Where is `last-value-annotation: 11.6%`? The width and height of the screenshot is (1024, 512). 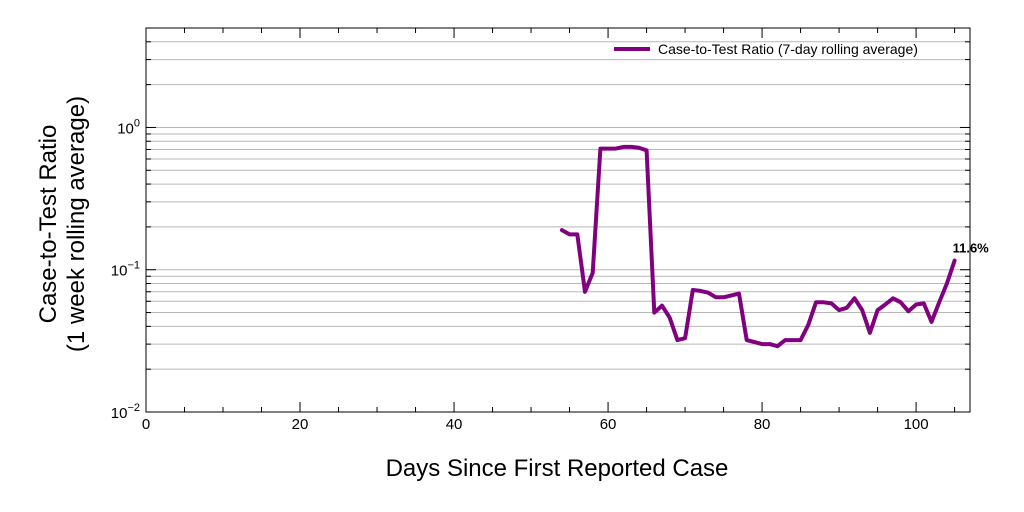 last-value-annotation: 11.6% is located at coordinates (971, 248).